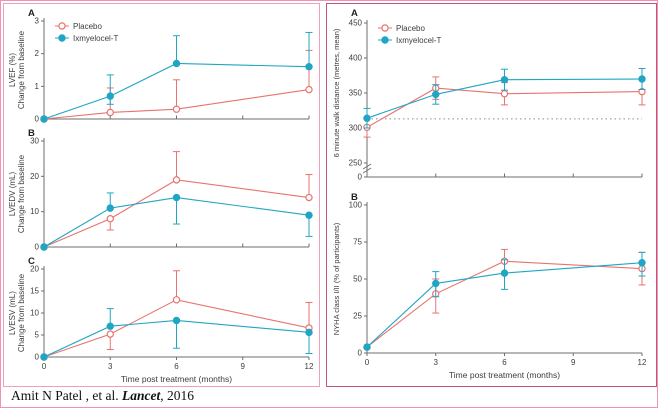 The width and height of the screenshot is (658, 408). I want to click on svg-text: 6, so click(504, 362).